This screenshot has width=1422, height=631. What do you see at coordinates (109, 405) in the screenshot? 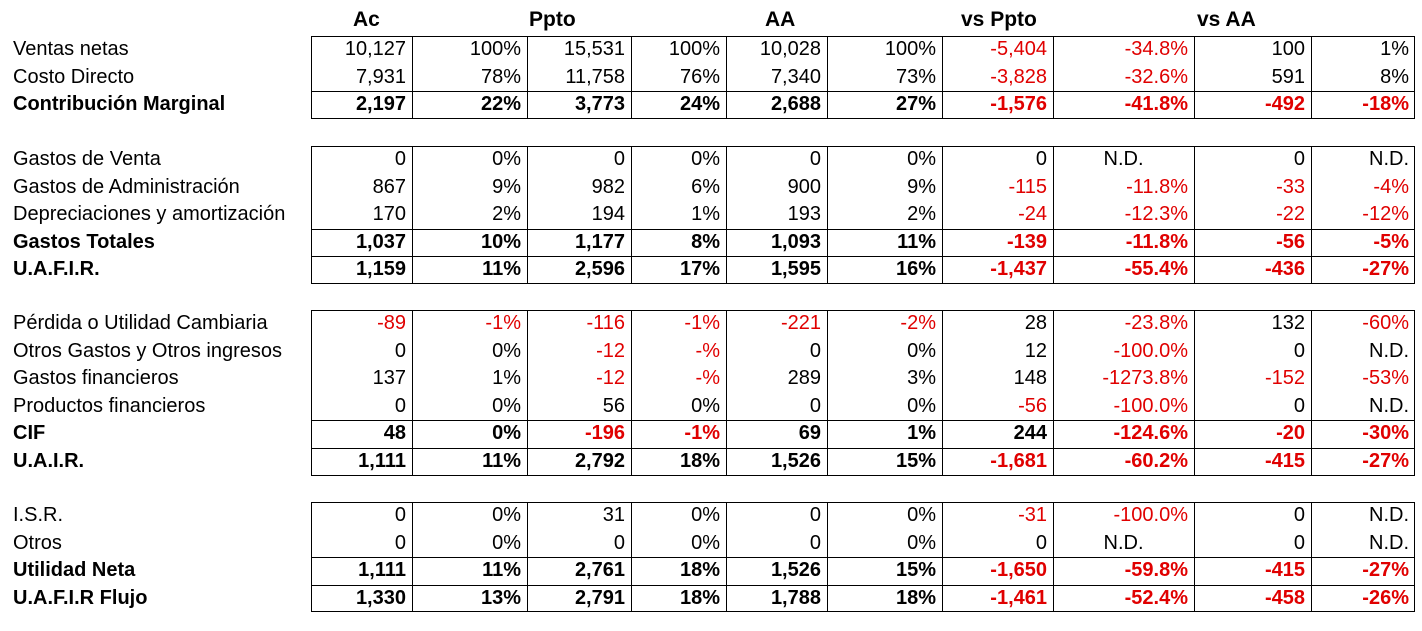
I see `row-label: Productos financieros` at bounding box center [109, 405].